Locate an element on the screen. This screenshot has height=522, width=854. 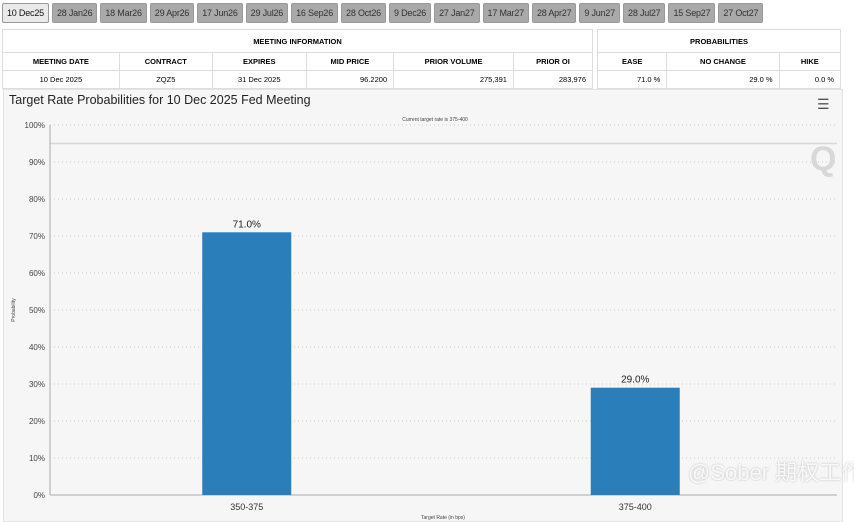
table-cell: 71.0 % is located at coordinates (632, 79).